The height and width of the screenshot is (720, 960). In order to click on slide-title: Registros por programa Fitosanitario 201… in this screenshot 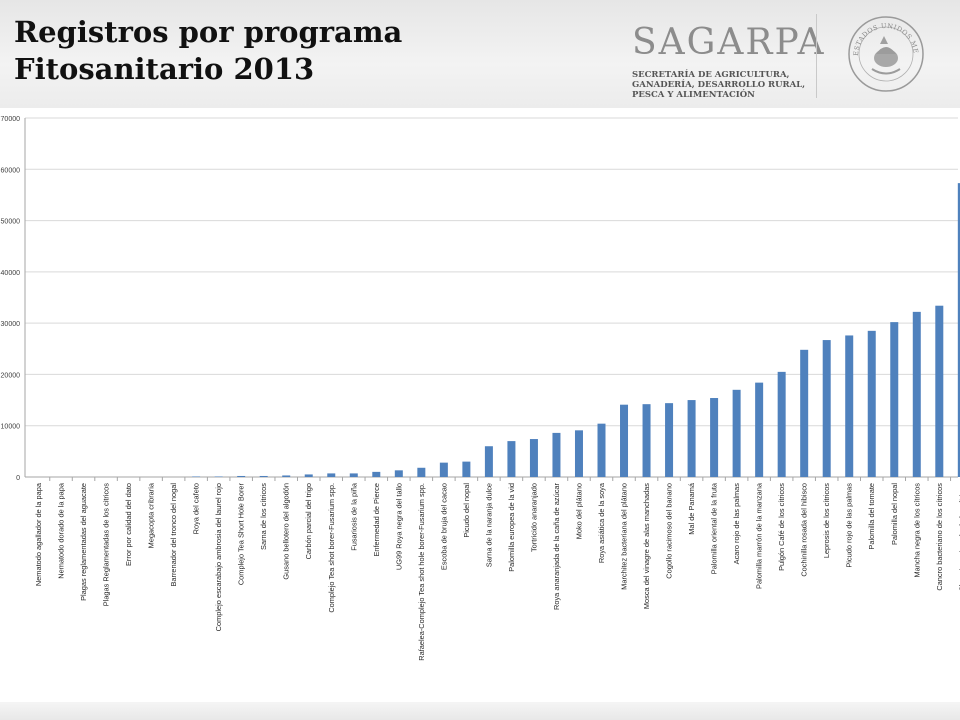, I will do `click(208, 51)`.